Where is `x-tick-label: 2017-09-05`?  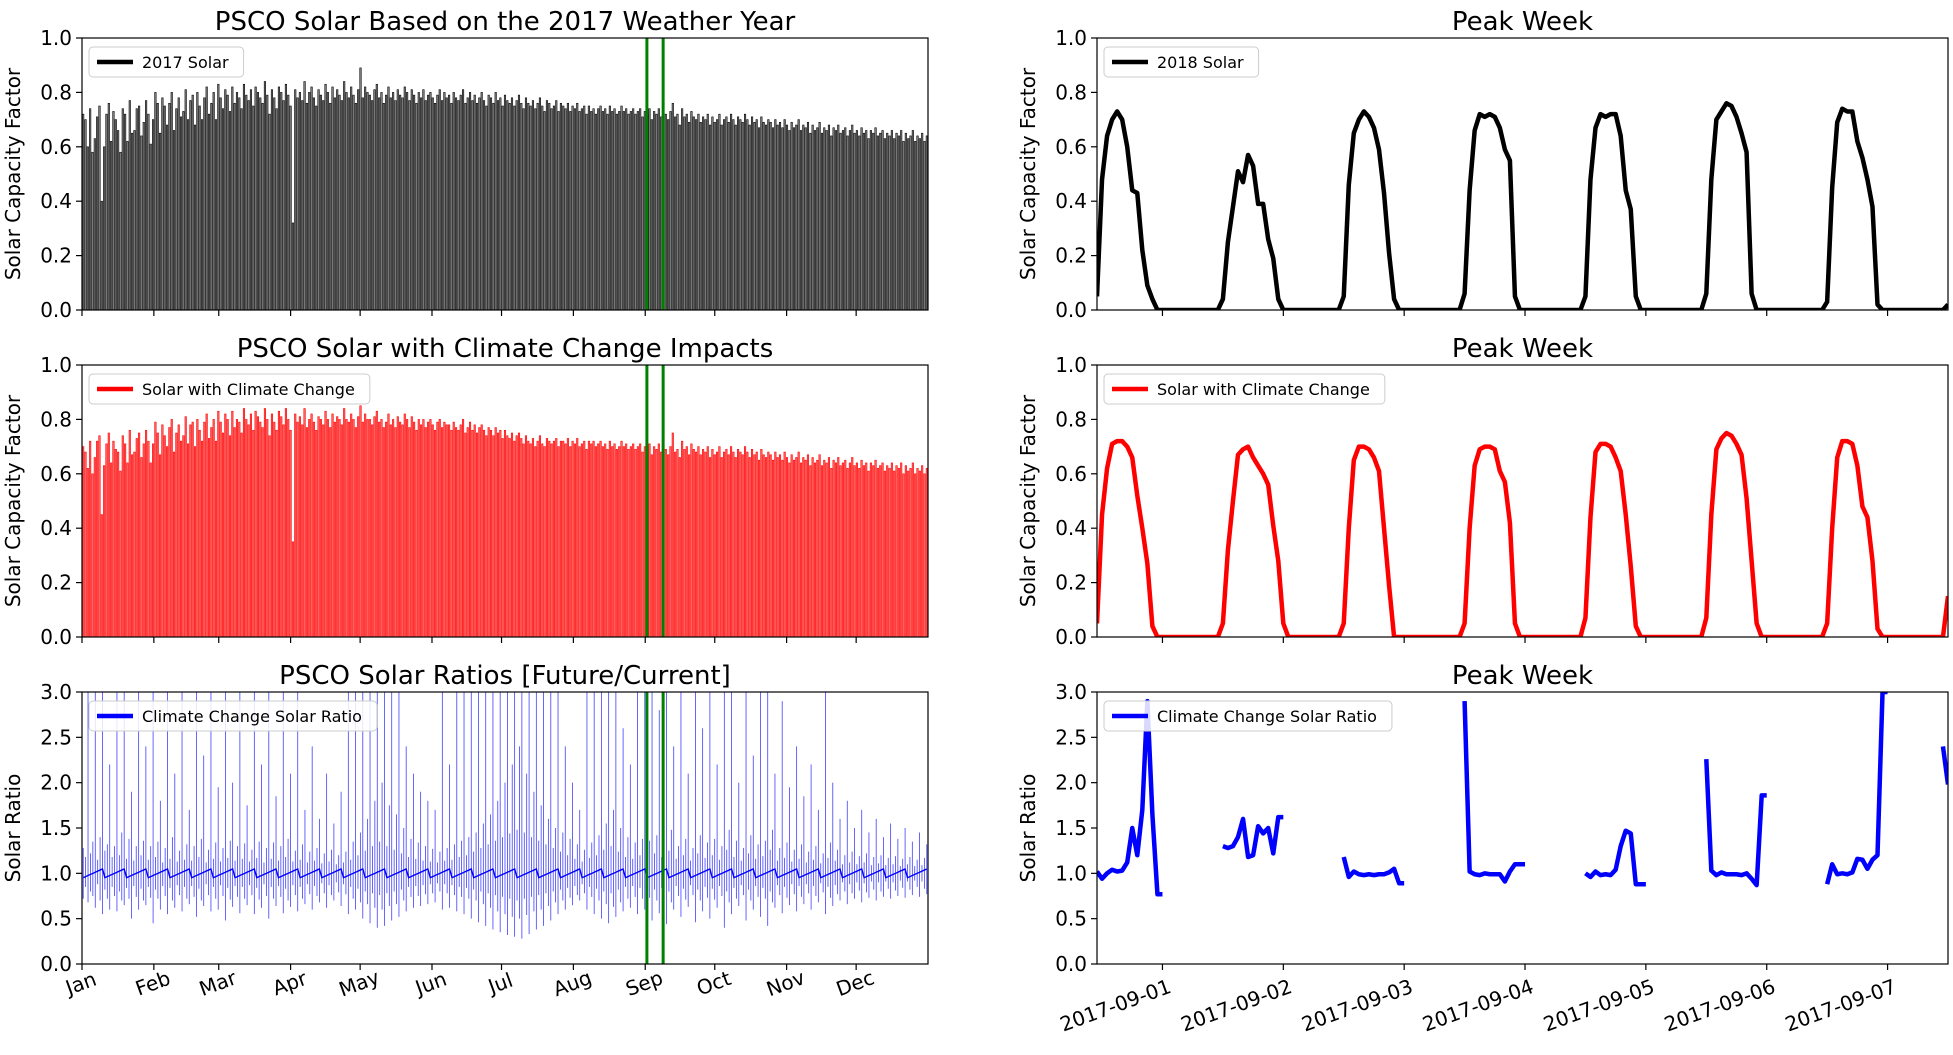 x-tick-label: 2017-09-05 is located at coordinates (1598, 1005).